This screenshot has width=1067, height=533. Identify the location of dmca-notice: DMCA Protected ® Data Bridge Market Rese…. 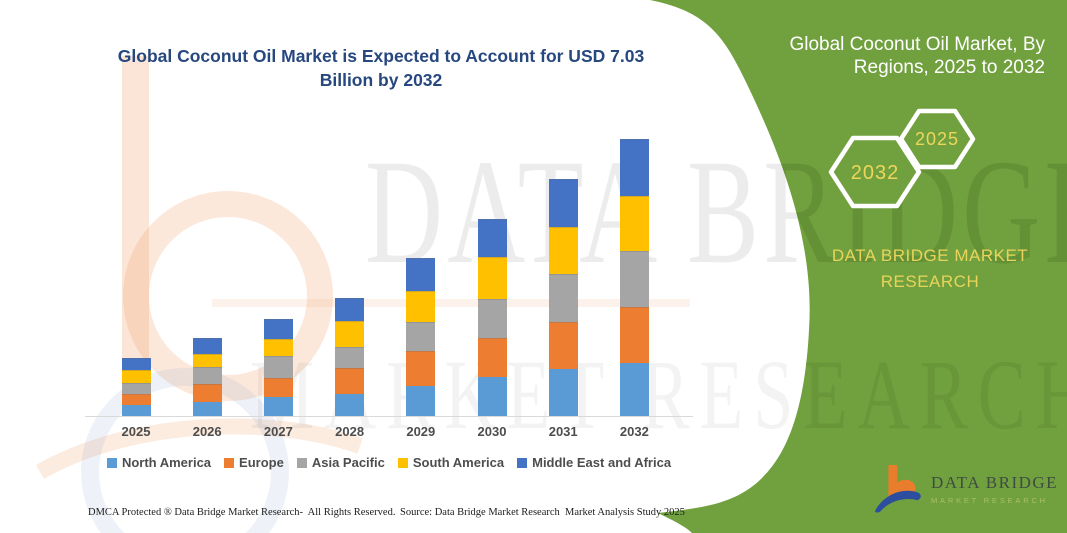
(242, 512).